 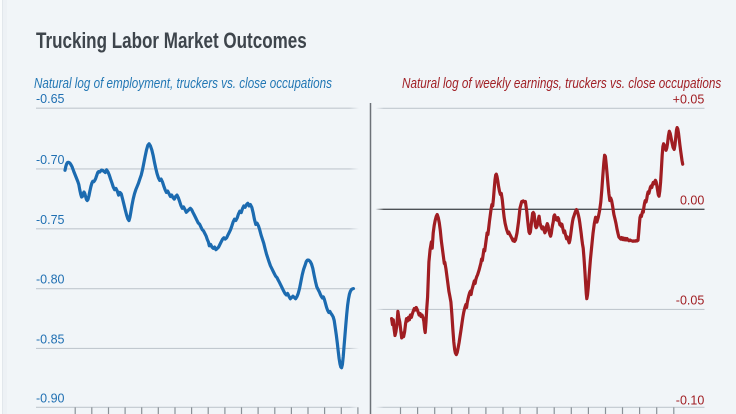 What do you see at coordinates (50, 398) in the screenshot?
I see `svg-text: -0.90` at bounding box center [50, 398].